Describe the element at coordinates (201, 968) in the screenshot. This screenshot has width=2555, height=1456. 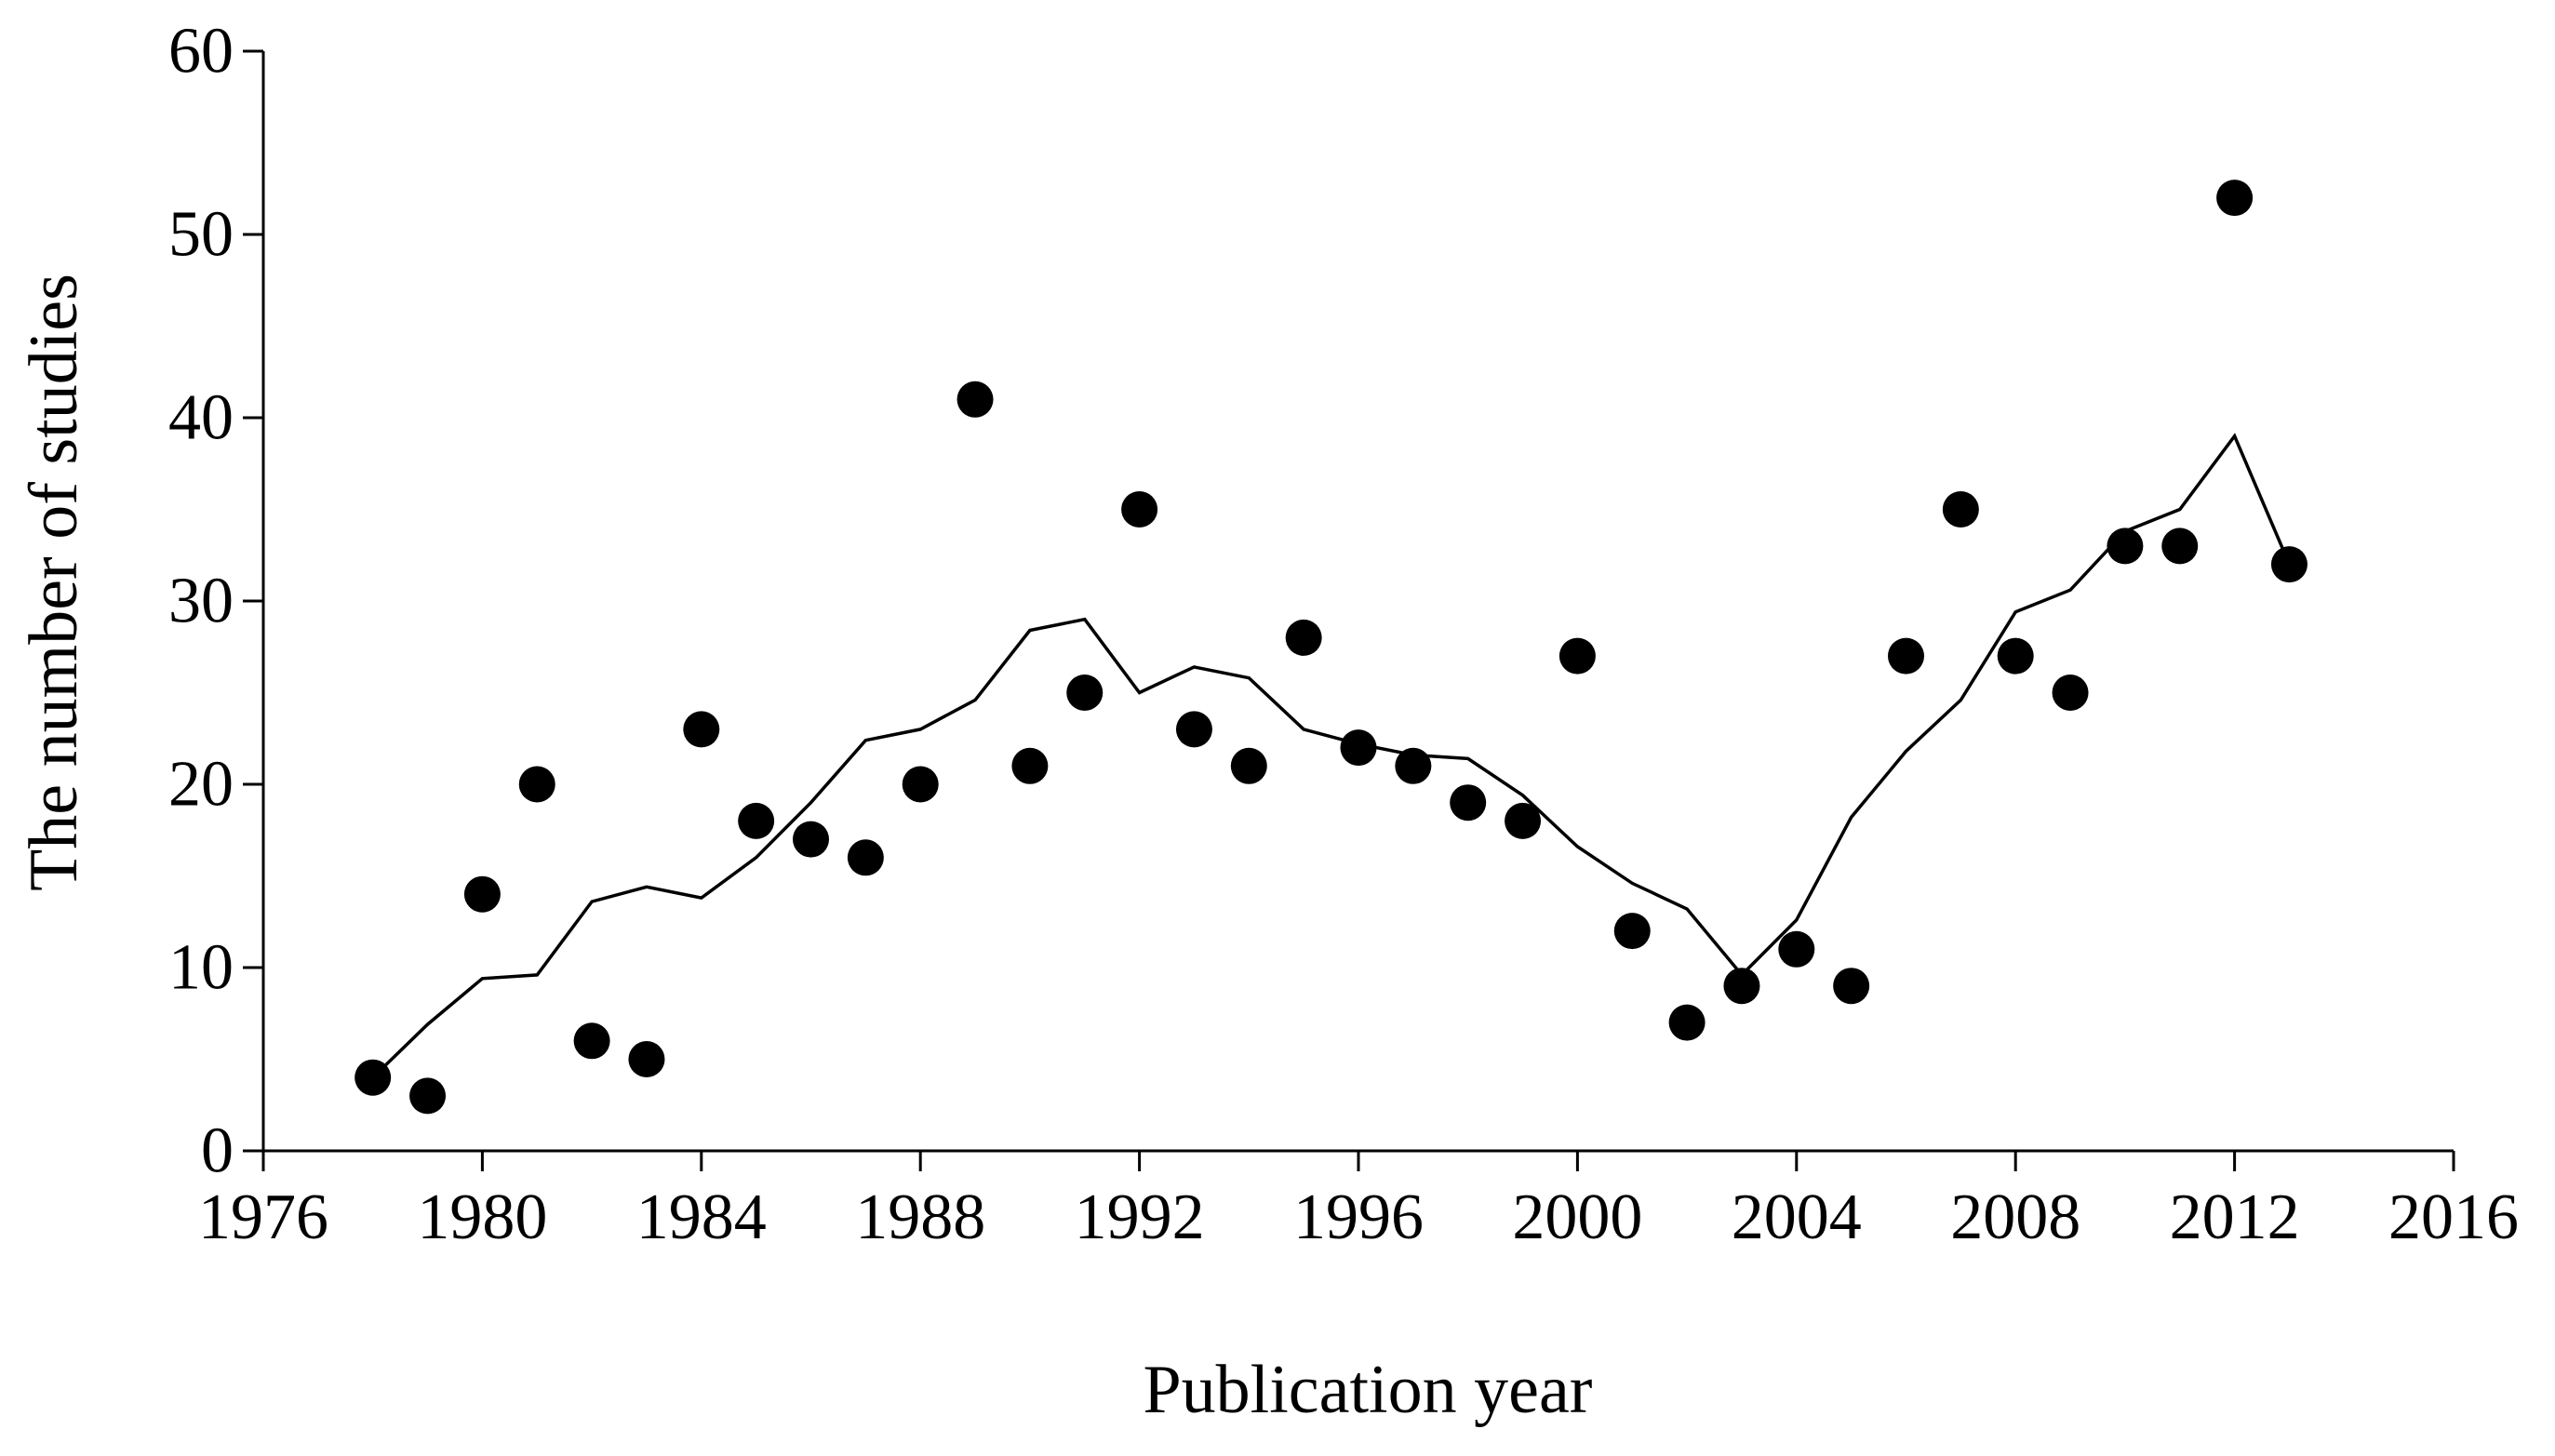
I see `y-tick-label: 10` at that location.